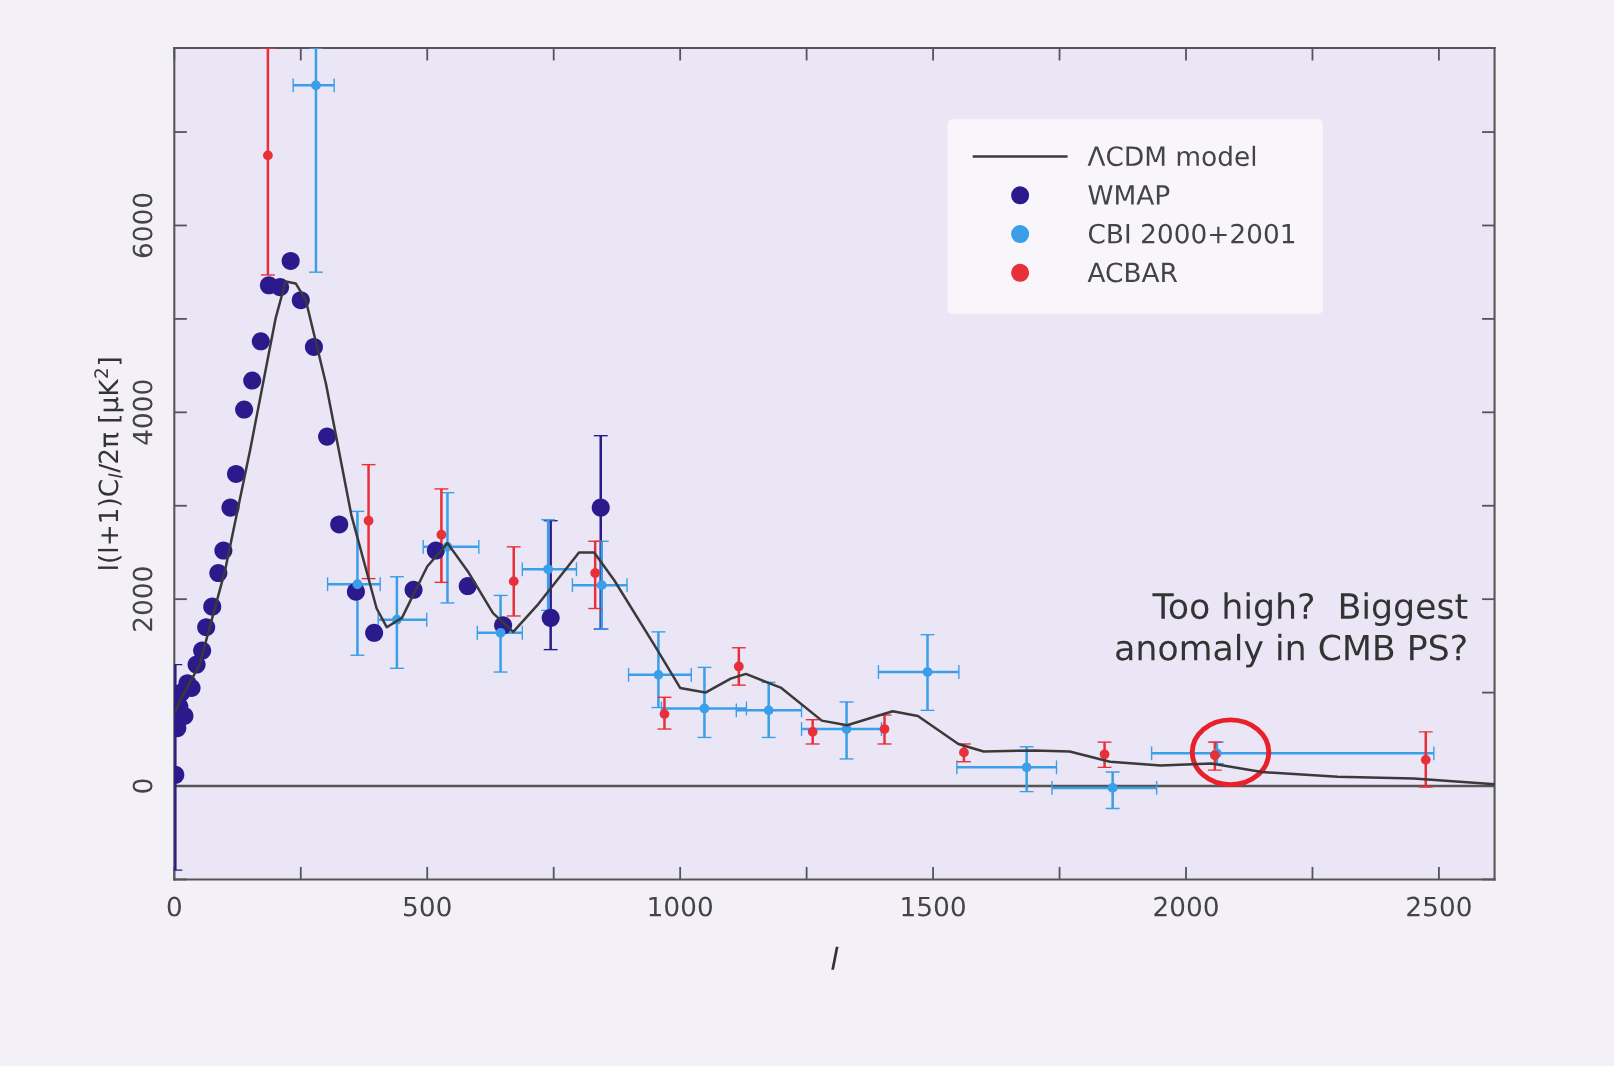 The height and width of the screenshot is (1066, 1614). I want to click on x-tick-label: 500, so click(427, 906).